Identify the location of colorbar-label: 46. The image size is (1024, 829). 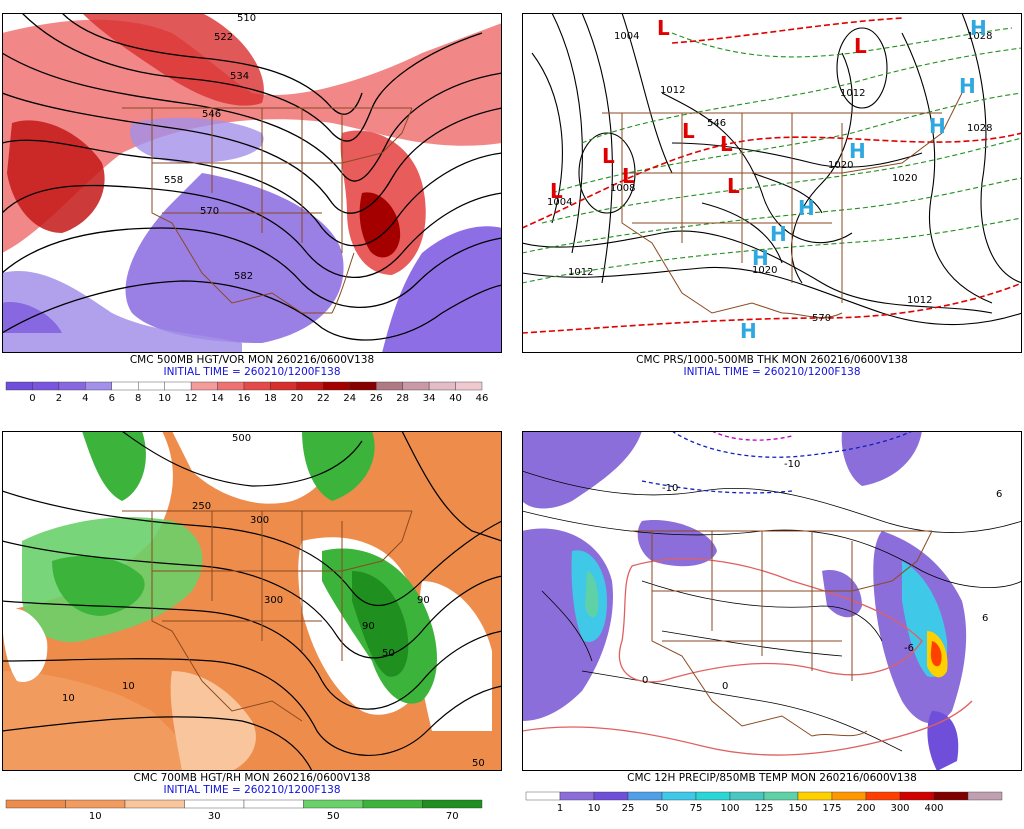
(482, 398).